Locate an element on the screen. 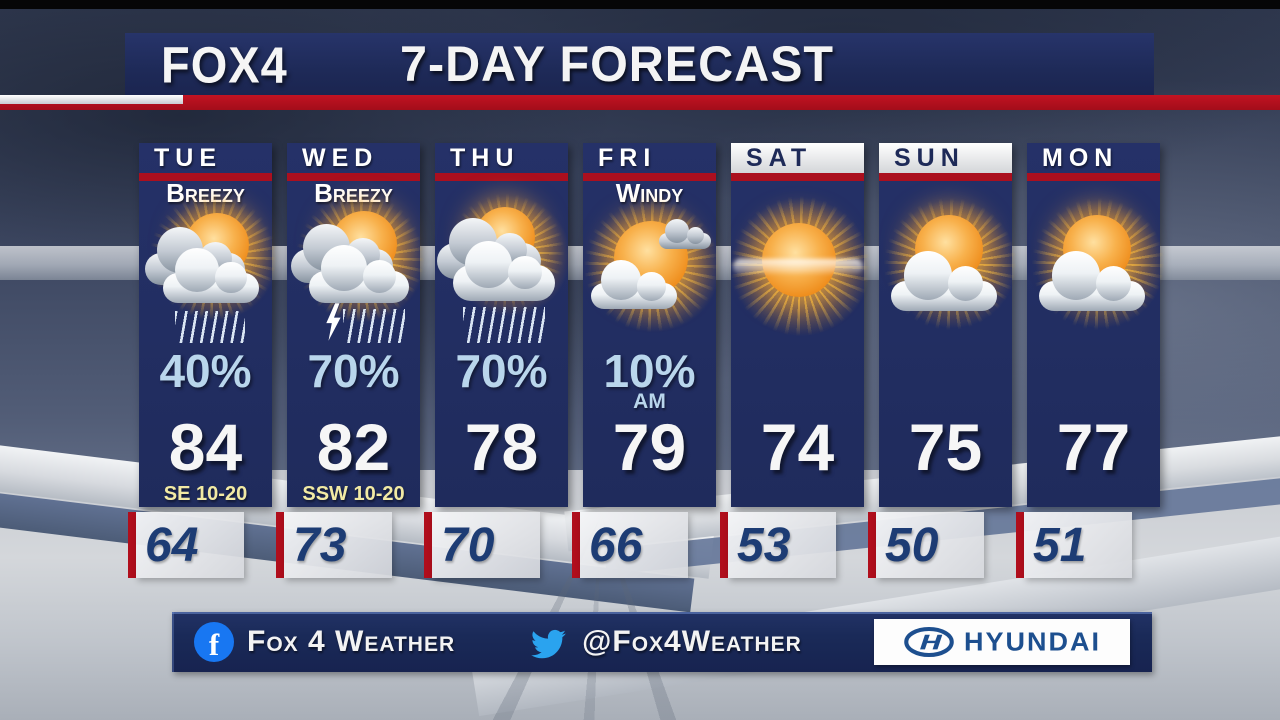  day-column: MON 77 is located at coordinates (1097, 325).